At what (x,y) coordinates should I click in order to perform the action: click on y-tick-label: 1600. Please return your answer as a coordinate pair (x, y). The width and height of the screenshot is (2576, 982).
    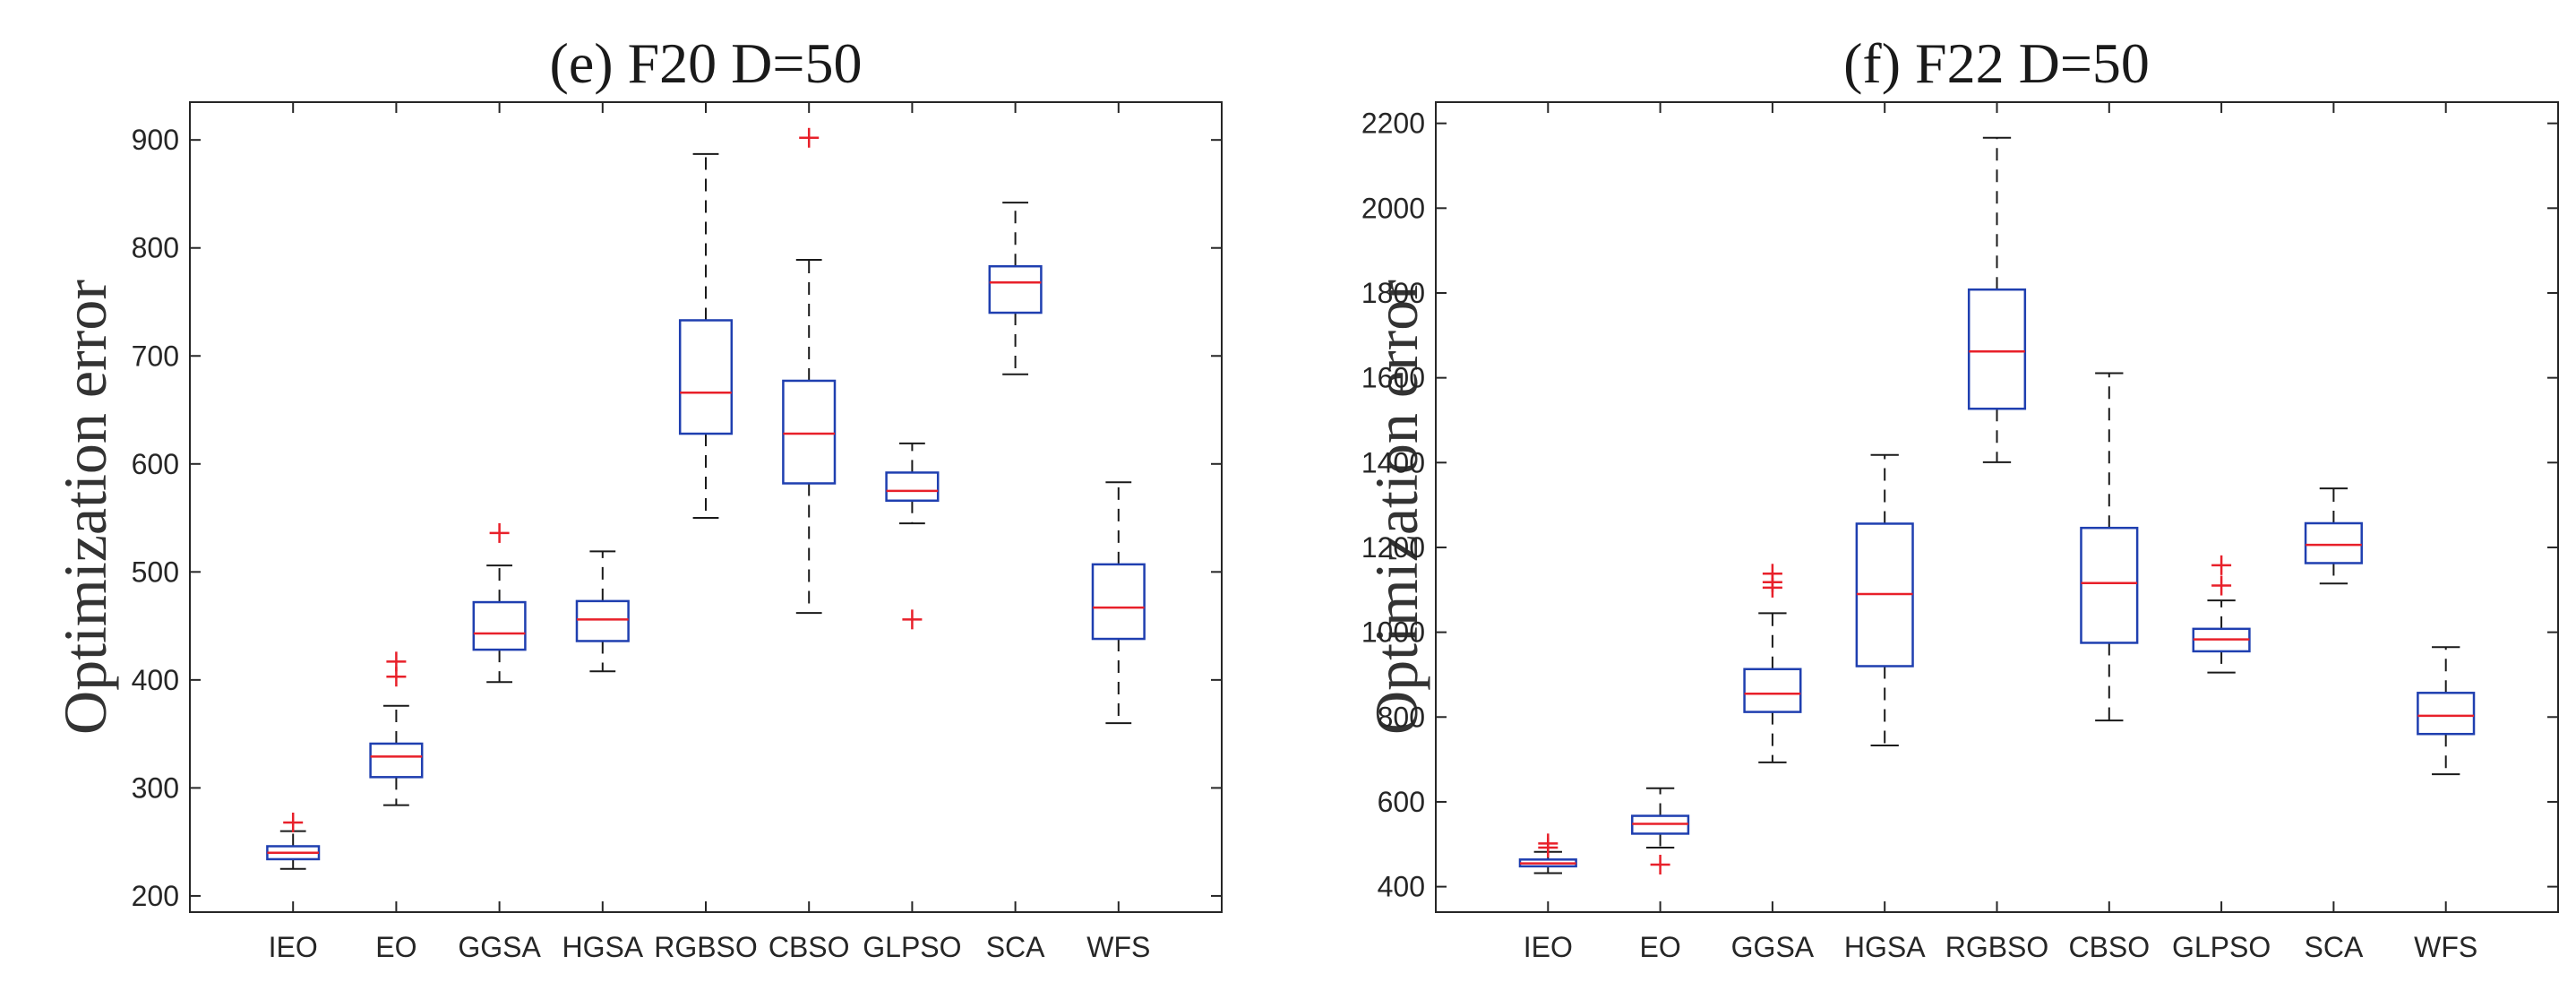
    Looking at the image, I should click on (1393, 378).